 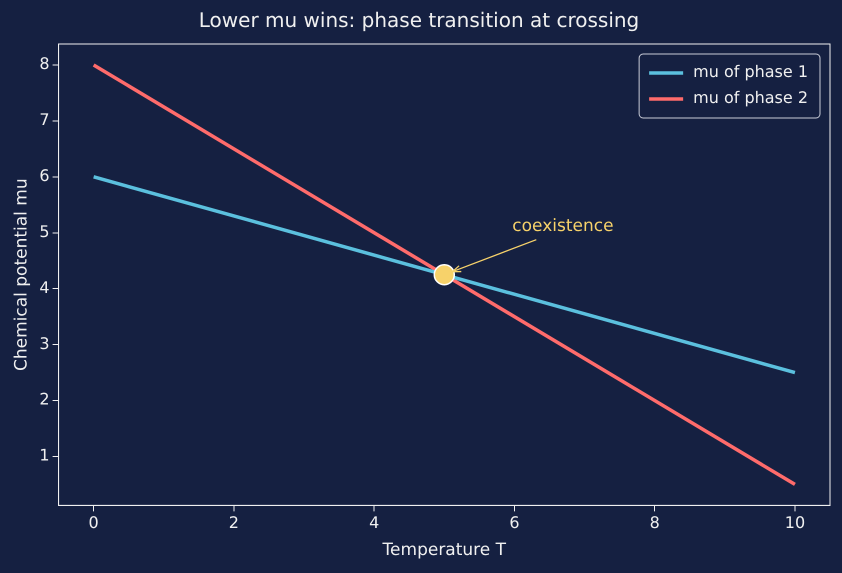 I want to click on x-tick-label: 4, so click(x=374, y=522).